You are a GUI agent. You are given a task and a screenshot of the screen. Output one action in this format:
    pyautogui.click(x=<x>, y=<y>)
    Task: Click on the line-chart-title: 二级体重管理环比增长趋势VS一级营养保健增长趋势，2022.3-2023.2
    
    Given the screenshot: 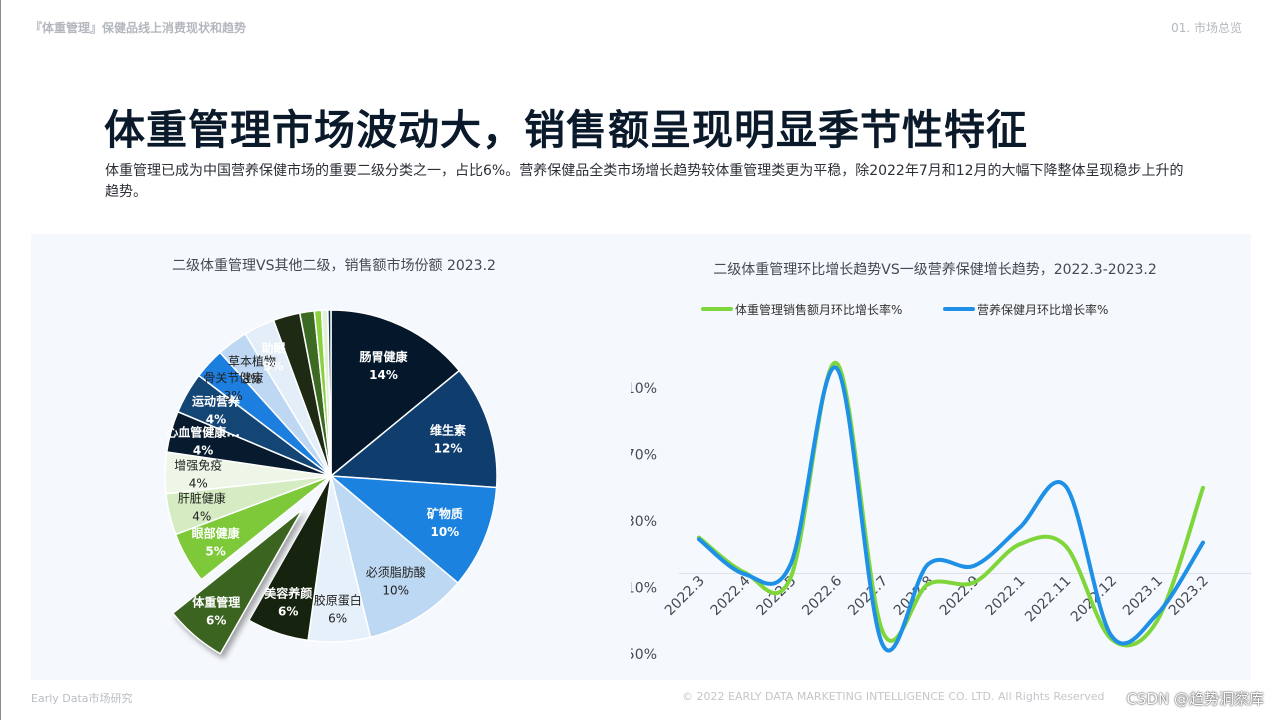 What is the action you would take?
    pyautogui.click(x=935, y=270)
    